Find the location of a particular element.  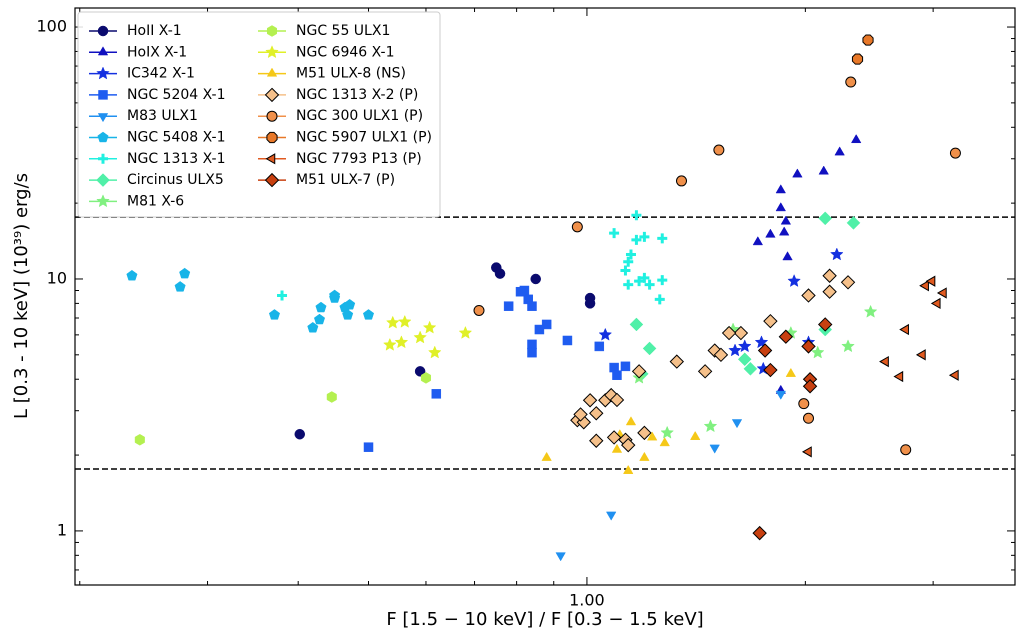

legend-label: IC342 X-1 is located at coordinates (161, 74).